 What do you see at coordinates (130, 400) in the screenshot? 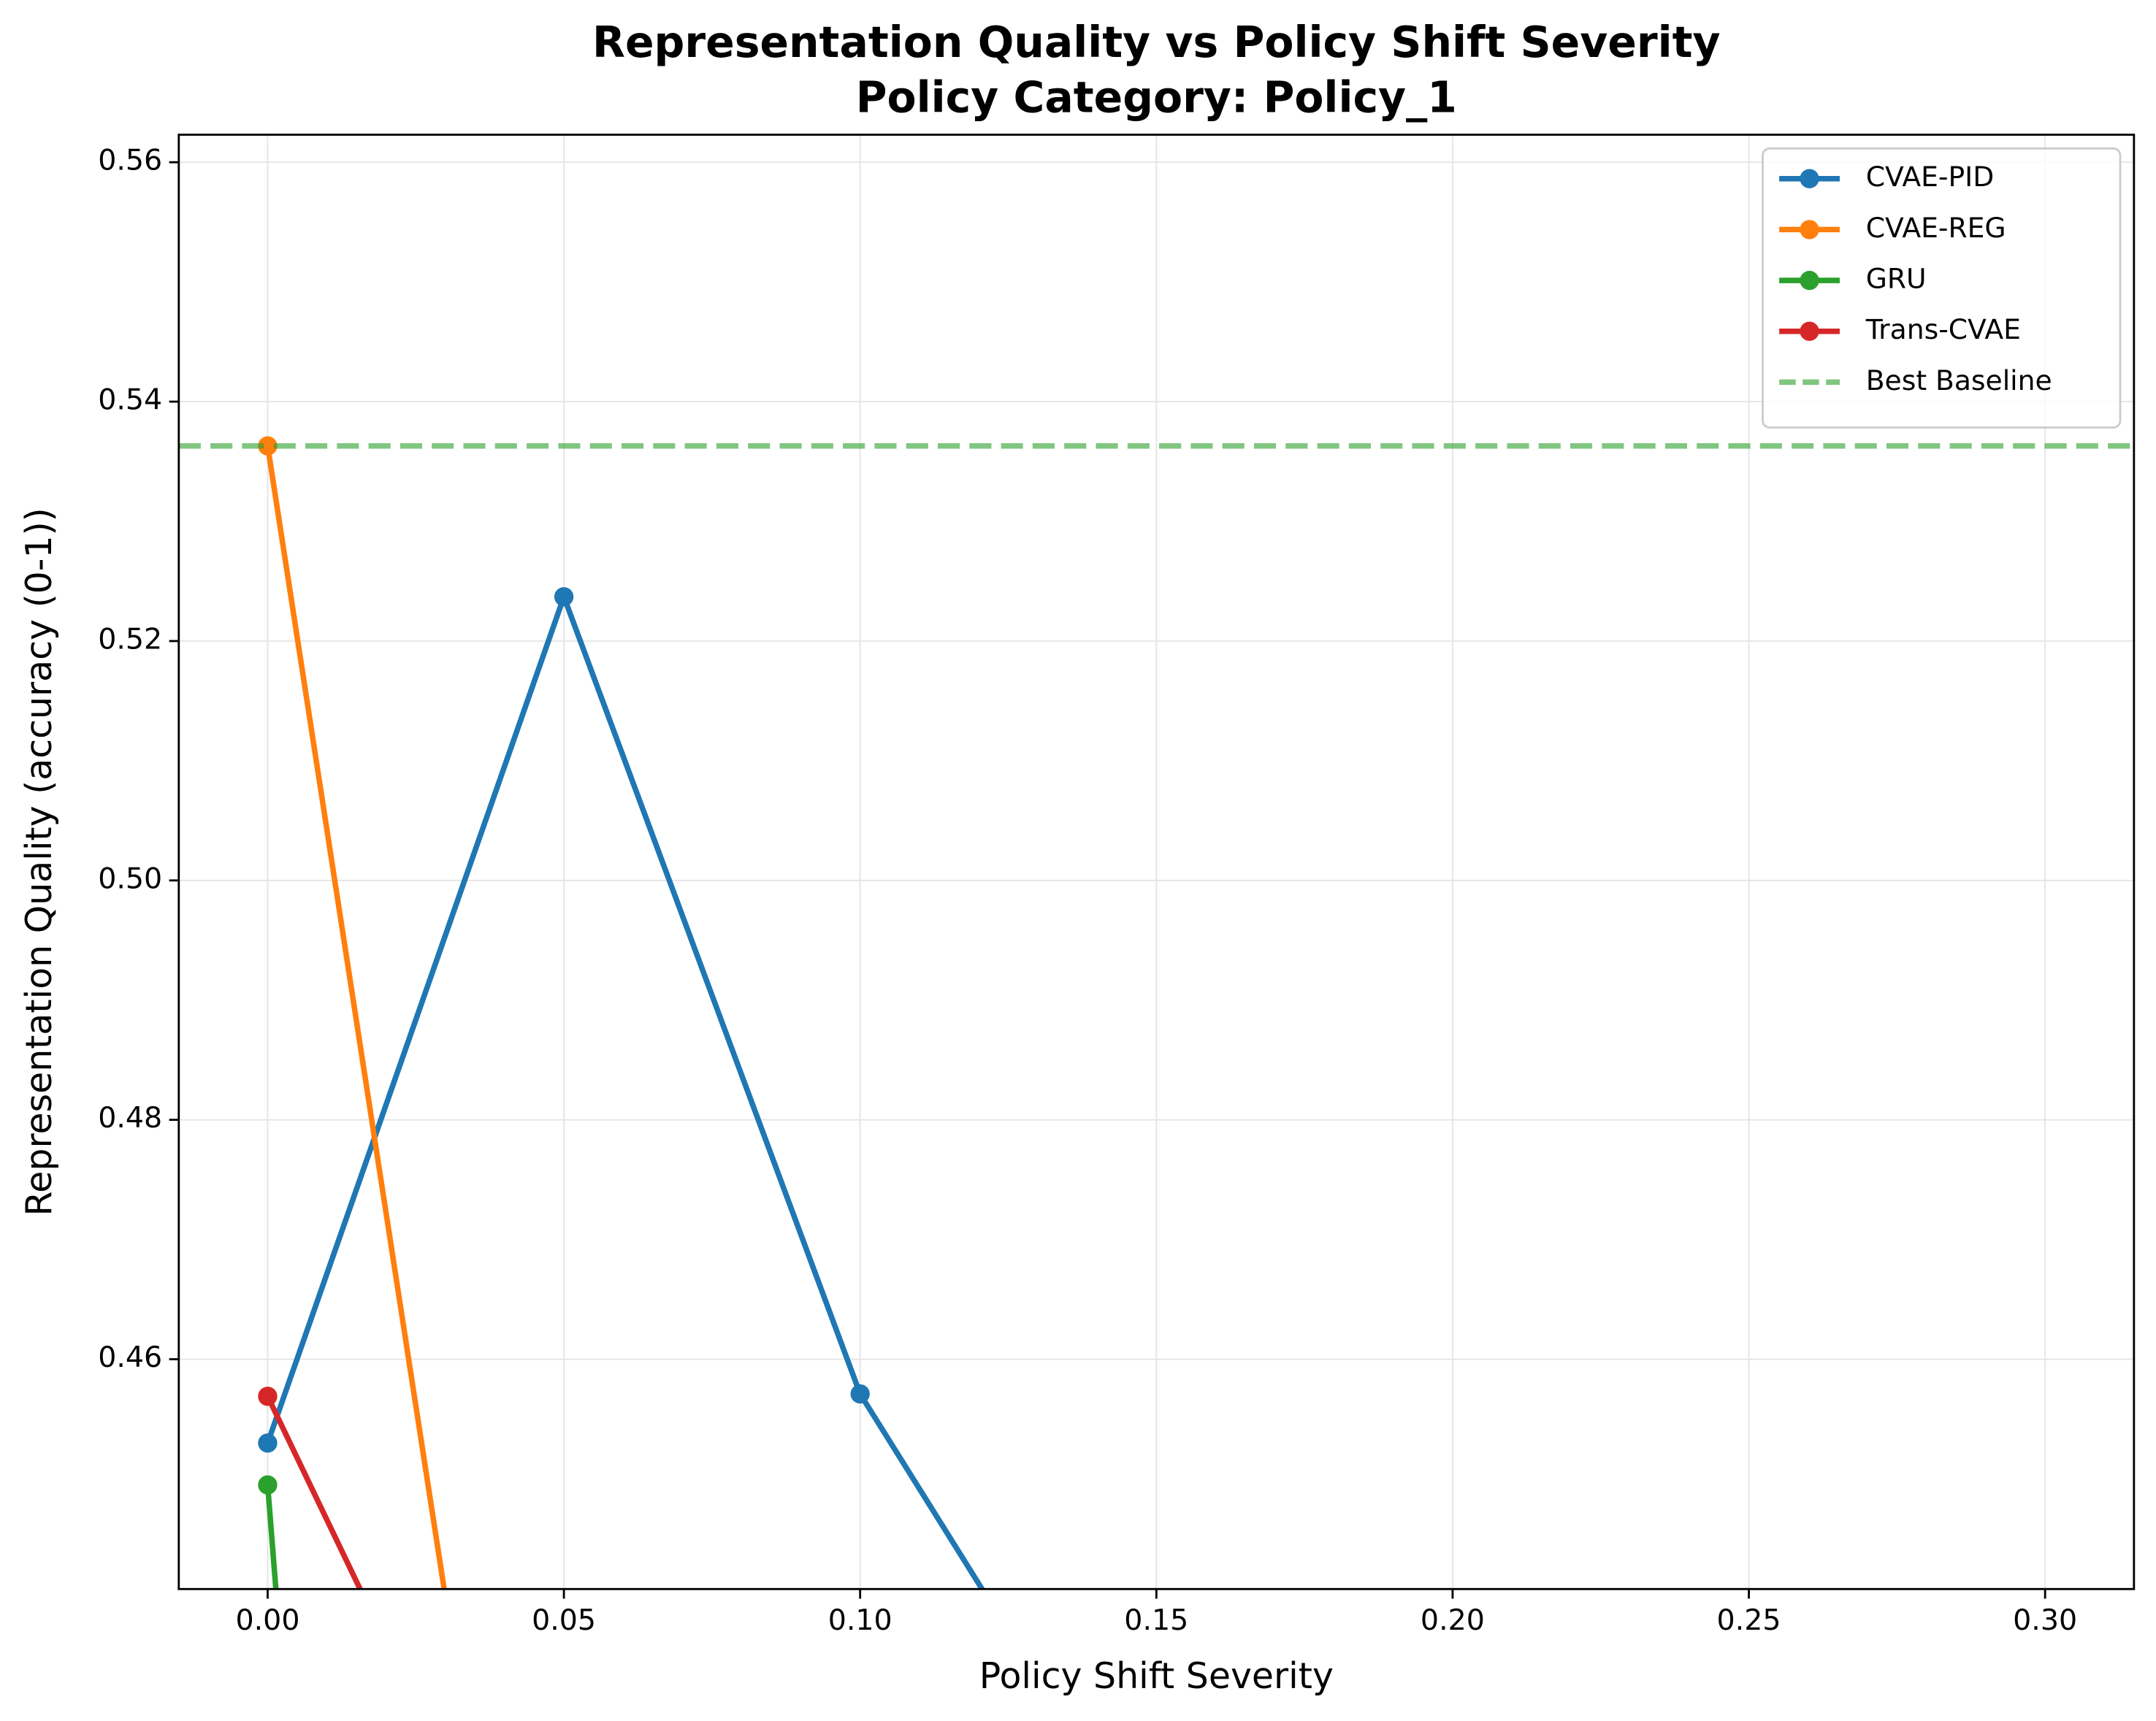
I see `y-tick-label: 0.54` at bounding box center [130, 400].